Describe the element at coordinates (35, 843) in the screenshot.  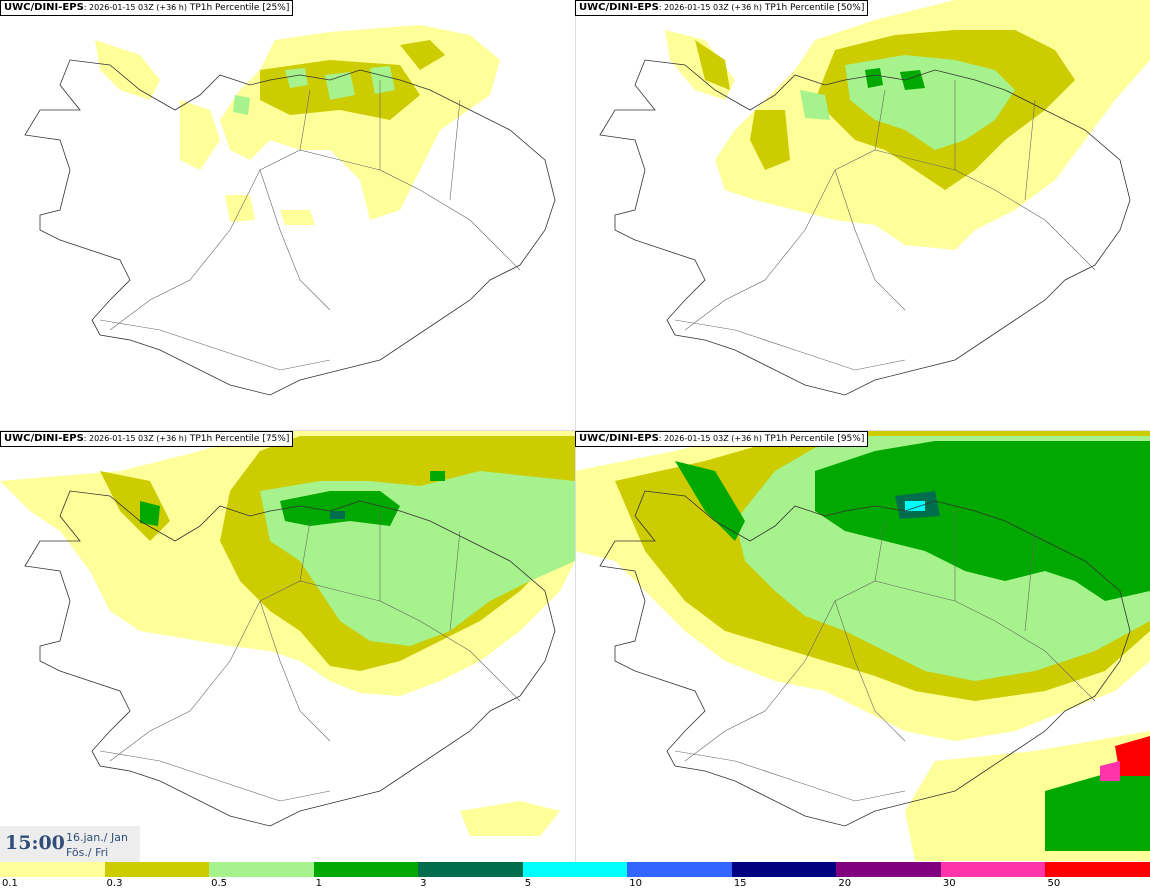
I see `valid-time: 15:00` at that location.